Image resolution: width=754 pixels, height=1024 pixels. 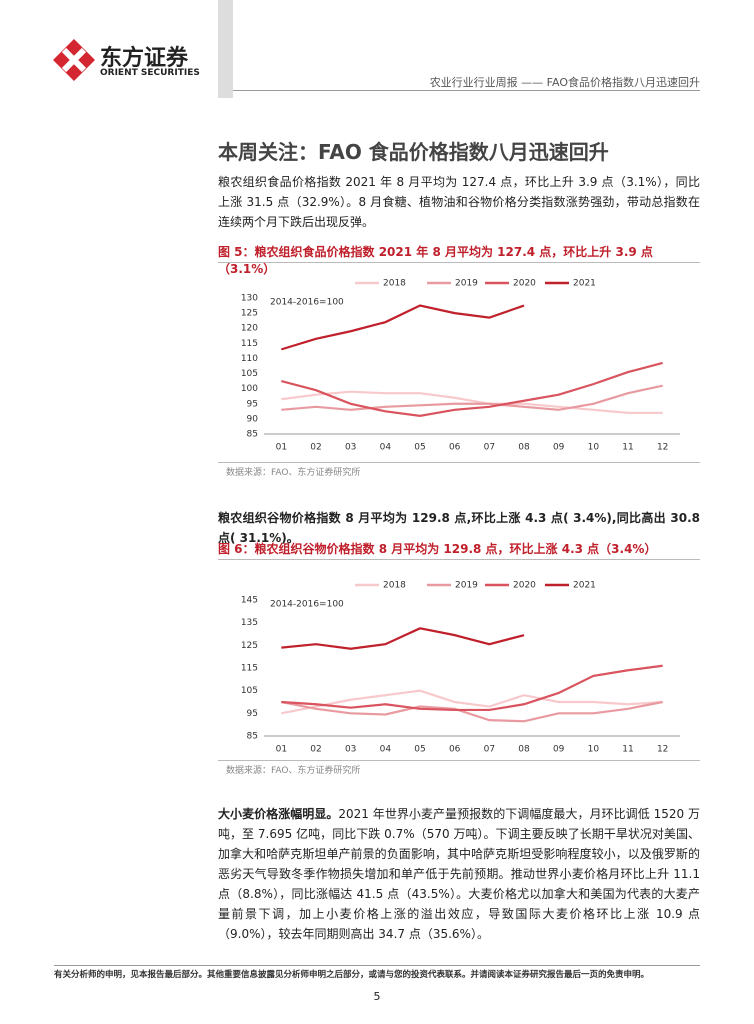 What do you see at coordinates (377, 965) in the screenshot?
I see `footer-rule` at bounding box center [377, 965].